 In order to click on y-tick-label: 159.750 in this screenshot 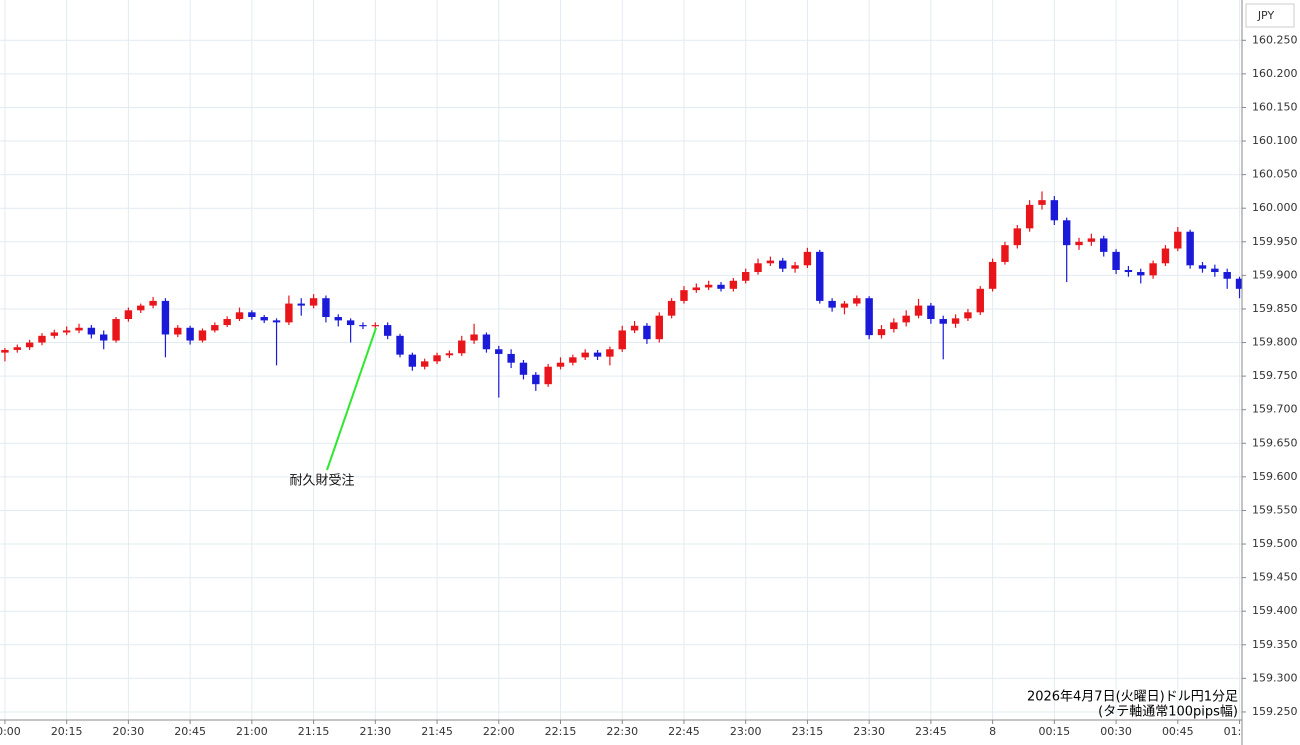, I will do `click(1275, 375)`.